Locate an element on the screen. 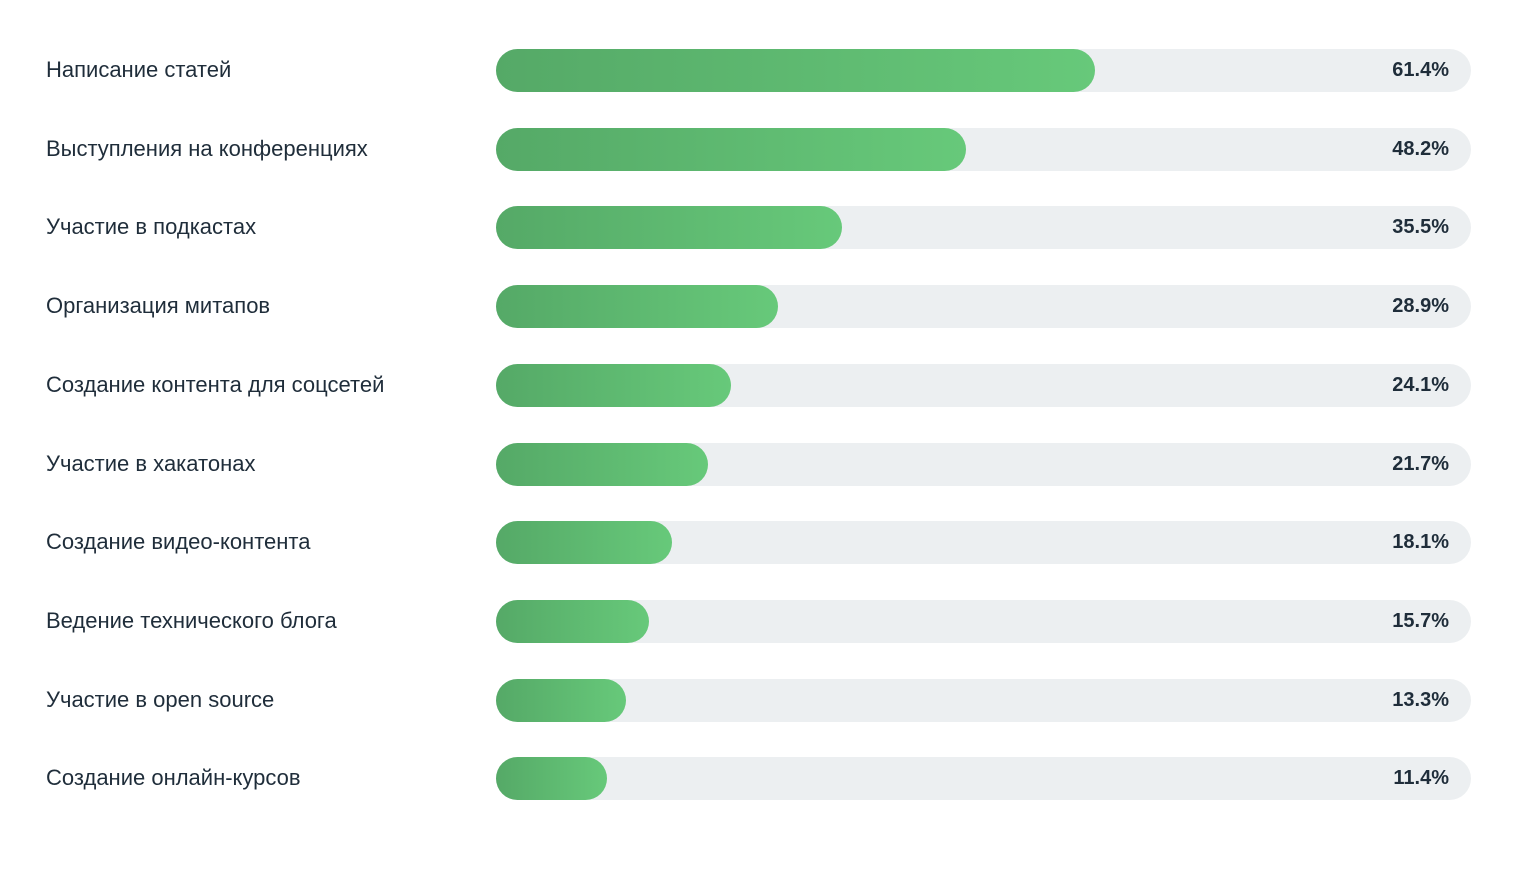  bar-label: Написание статей is located at coordinates (139, 69).